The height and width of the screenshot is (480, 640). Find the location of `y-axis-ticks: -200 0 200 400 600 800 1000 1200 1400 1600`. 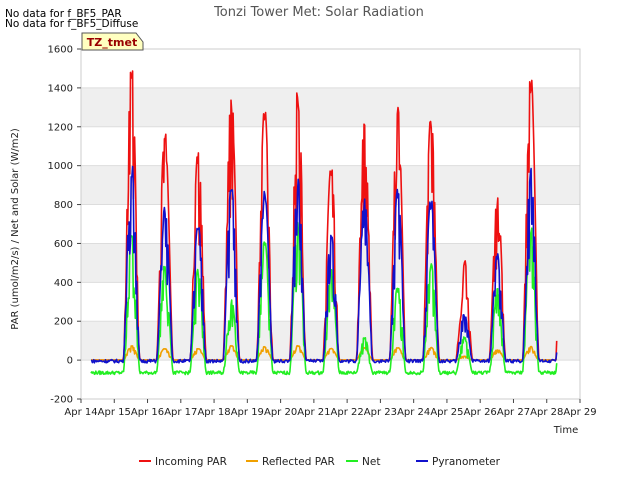

y-axis-ticks: -200 0 200 400 600 800 1000 1200 1400 1600 is located at coordinates (64, 225).